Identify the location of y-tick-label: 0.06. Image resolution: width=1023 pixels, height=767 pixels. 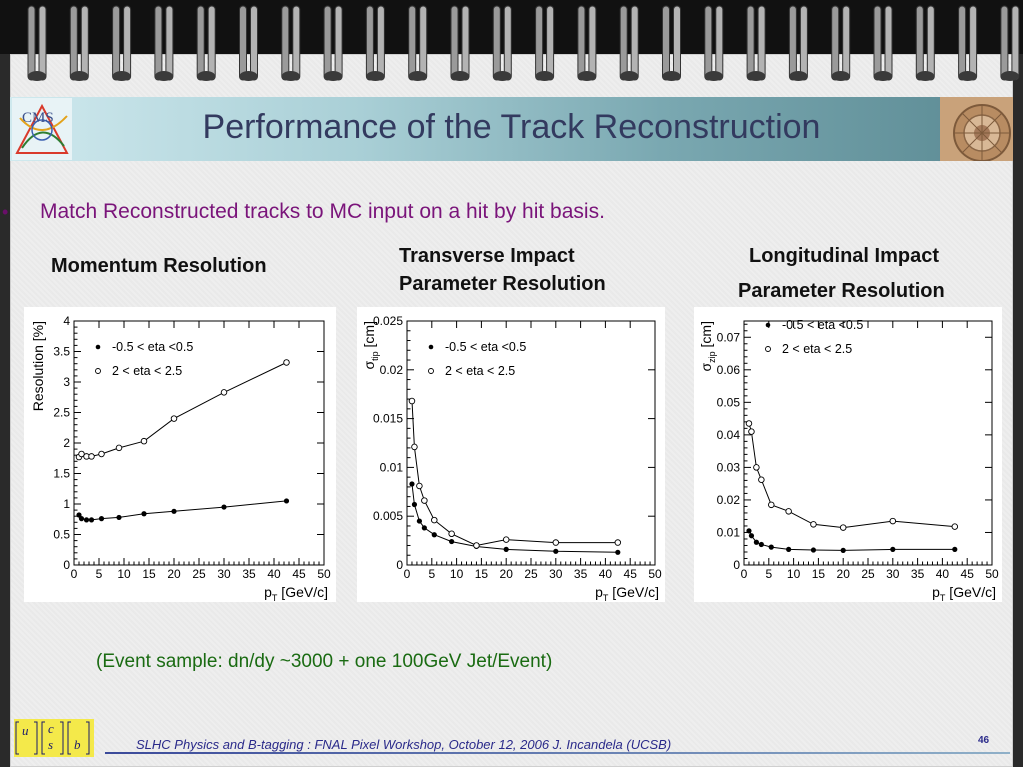
(729, 370).